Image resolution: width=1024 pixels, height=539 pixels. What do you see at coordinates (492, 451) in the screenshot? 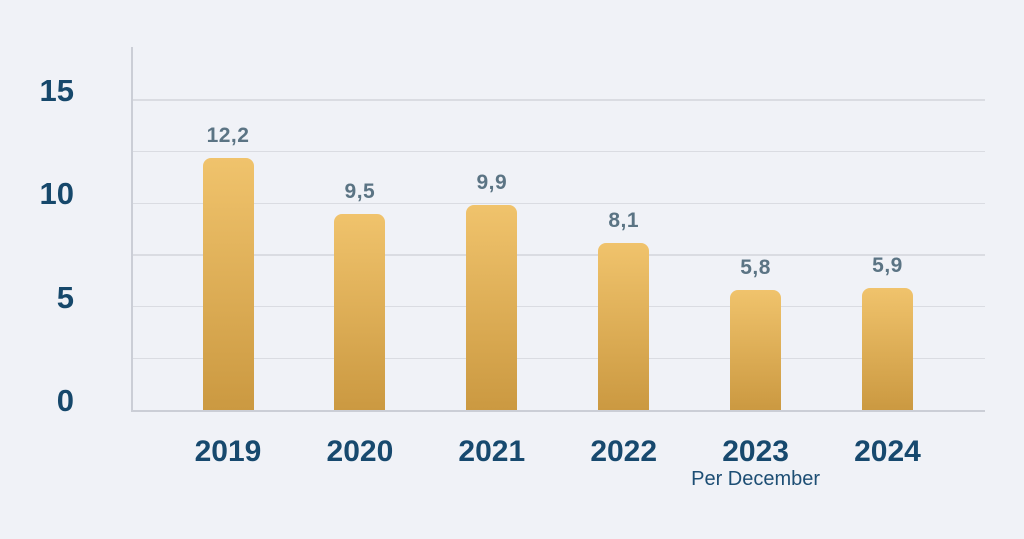
I see `x-tick-label-2021: 2021` at bounding box center [492, 451].